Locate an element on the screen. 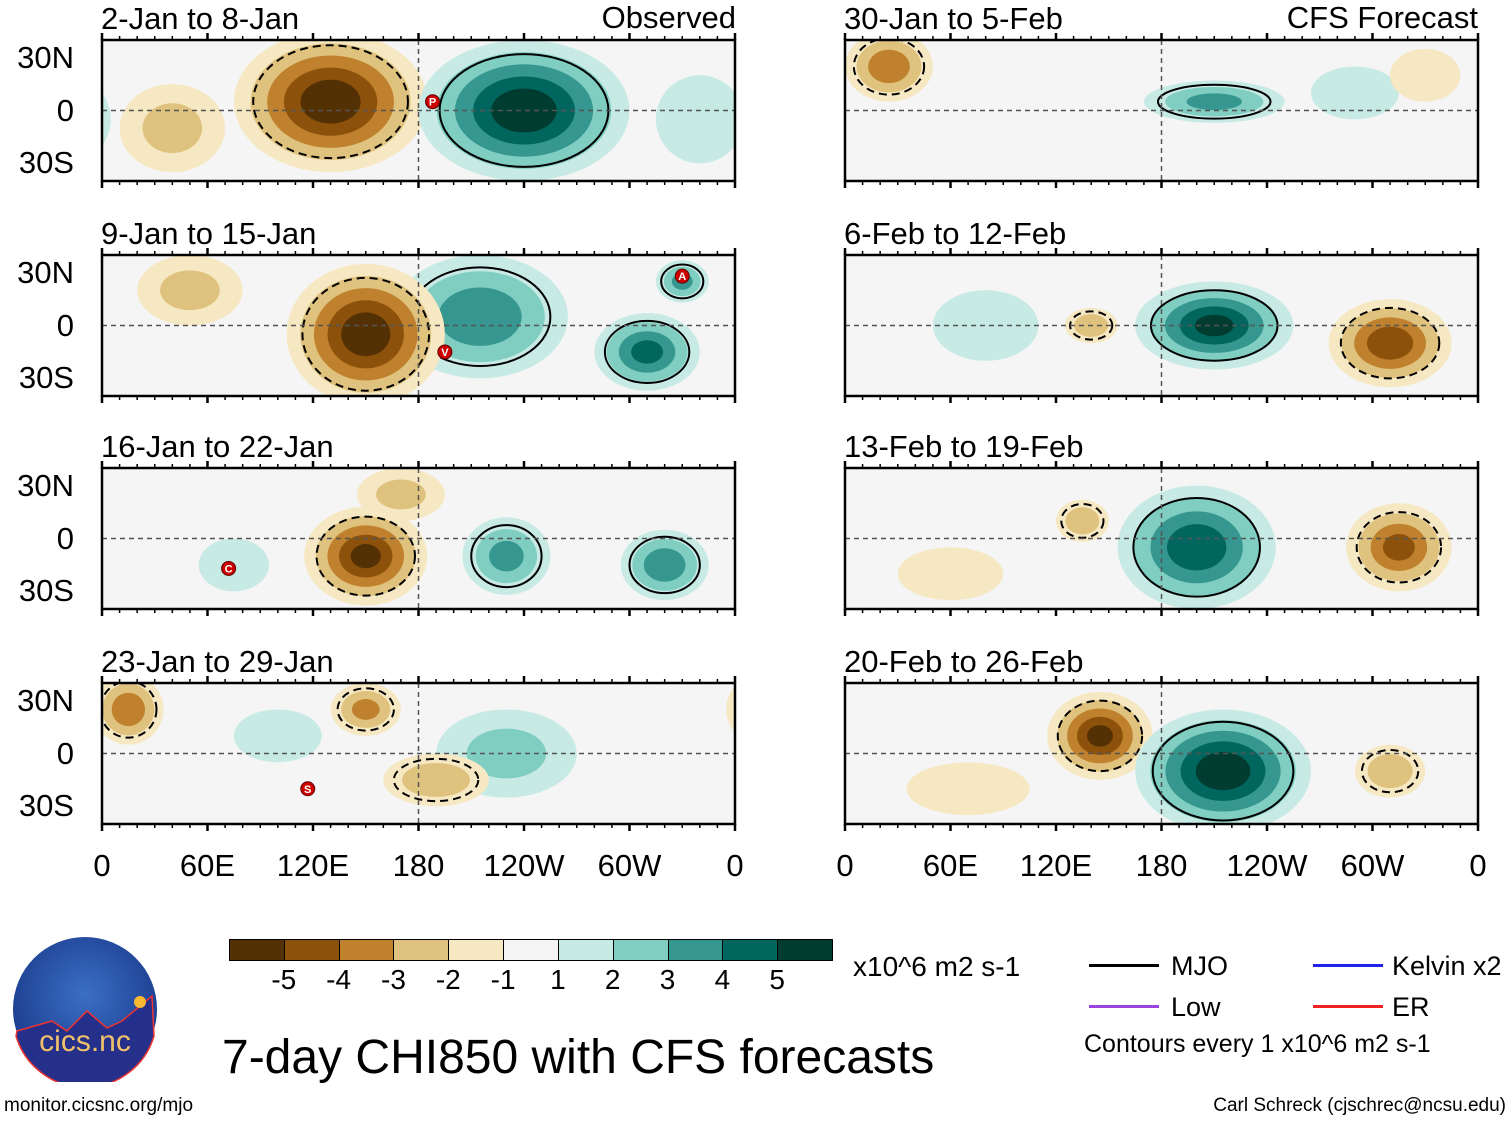  map-svg: S is located at coordinates (418, 753).